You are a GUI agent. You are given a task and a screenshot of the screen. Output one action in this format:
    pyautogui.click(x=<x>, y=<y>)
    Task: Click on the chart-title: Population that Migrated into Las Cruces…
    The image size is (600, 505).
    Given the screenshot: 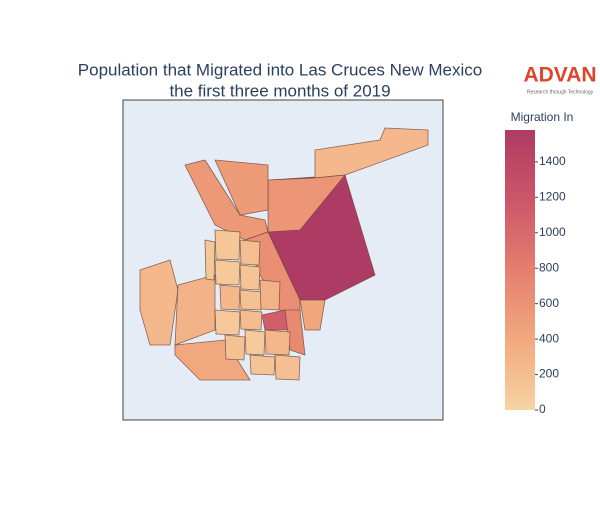 What is the action you would take?
    pyautogui.click(x=280, y=69)
    